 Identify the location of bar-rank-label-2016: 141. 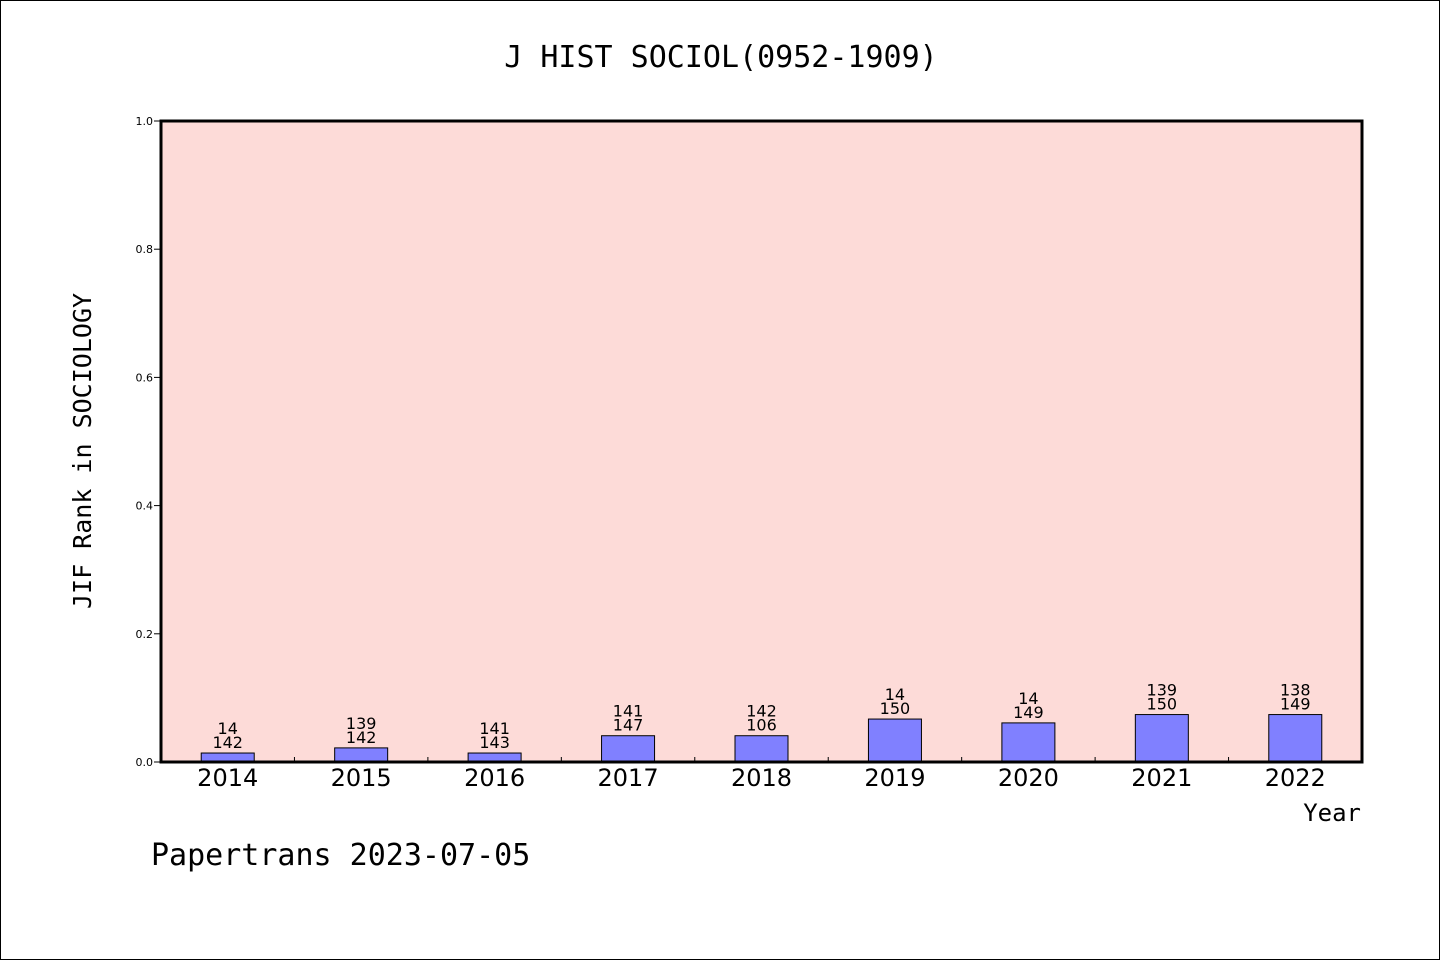
(494, 728).